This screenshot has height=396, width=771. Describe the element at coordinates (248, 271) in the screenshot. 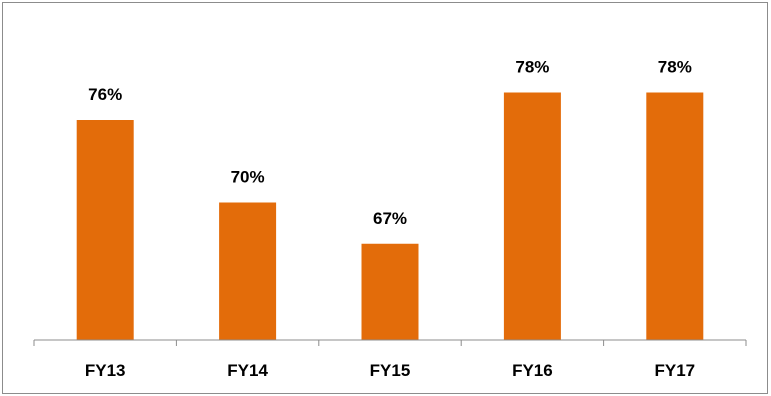

I see `bar-fy14` at that location.